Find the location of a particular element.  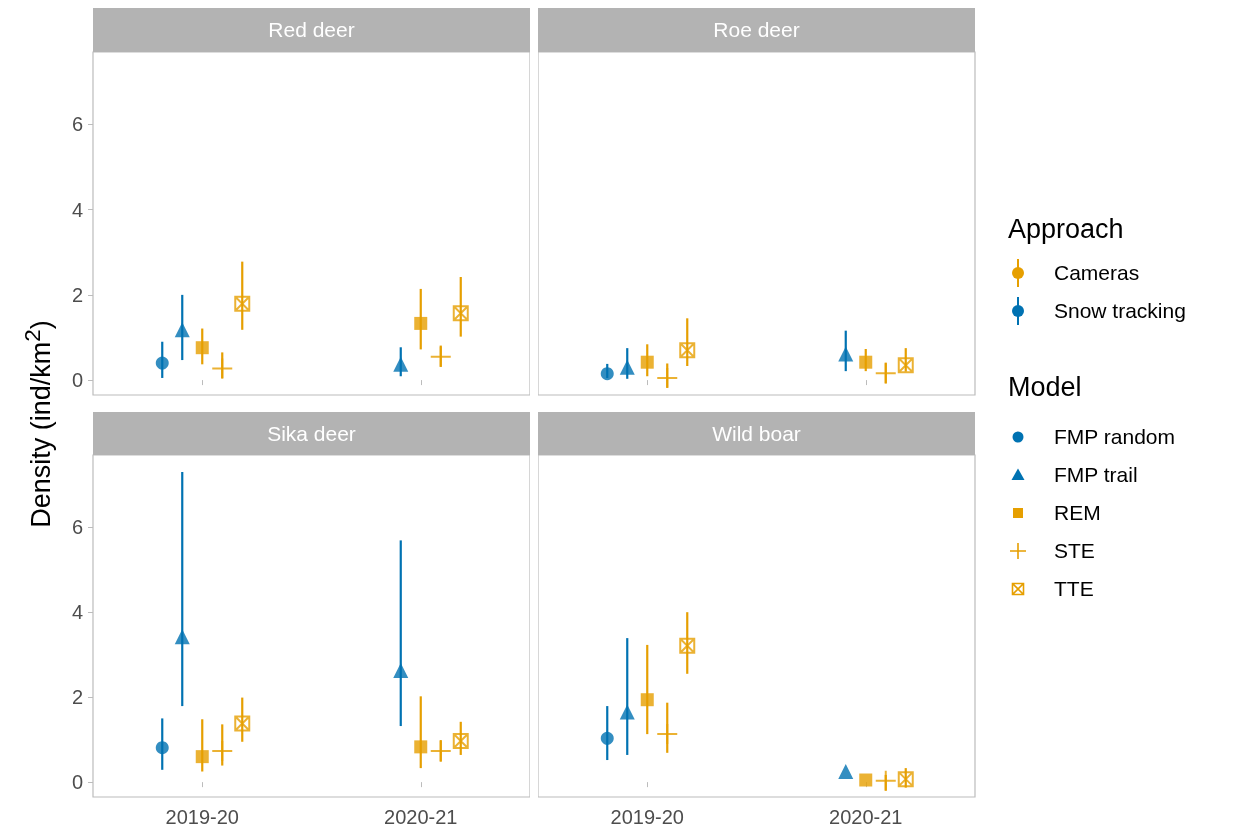

legend-label: FMP random is located at coordinates (1114, 437).